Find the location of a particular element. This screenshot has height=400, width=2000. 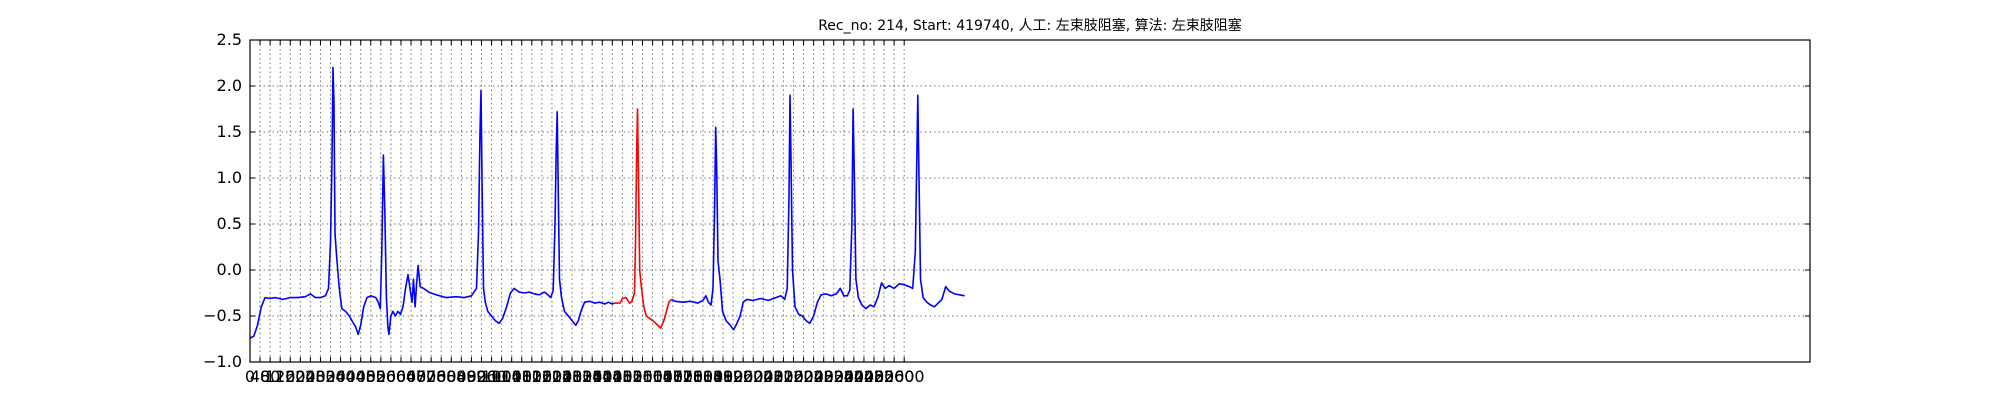

x-tick-label: 1000 is located at coordinates (501, 376).